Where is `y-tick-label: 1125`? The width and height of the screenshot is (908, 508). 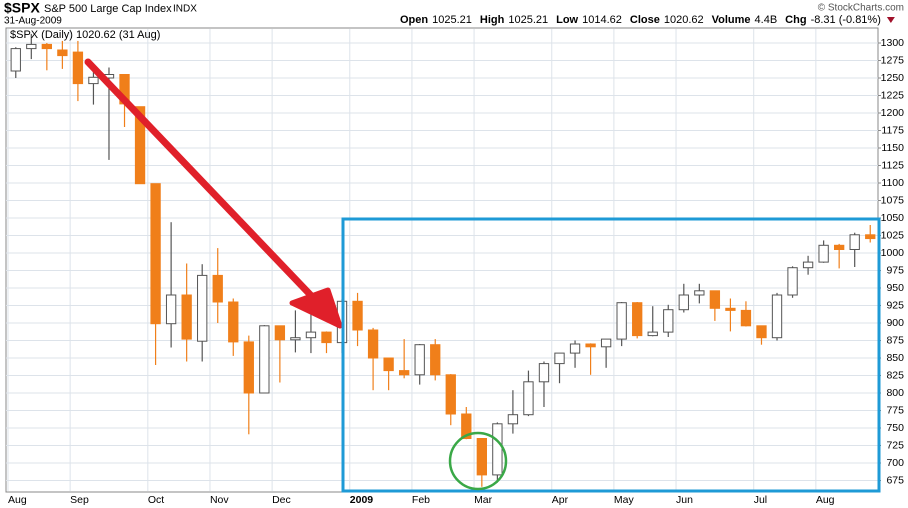 y-tick-label: 1125 is located at coordinates (892, 165).